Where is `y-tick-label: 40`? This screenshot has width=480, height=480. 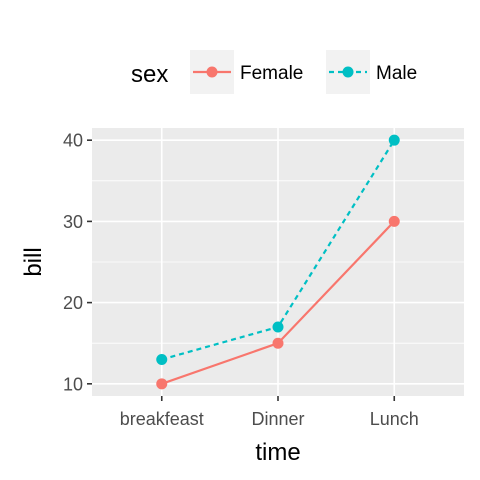
y-tick-label: 40 is located at coordinates (73, 141).